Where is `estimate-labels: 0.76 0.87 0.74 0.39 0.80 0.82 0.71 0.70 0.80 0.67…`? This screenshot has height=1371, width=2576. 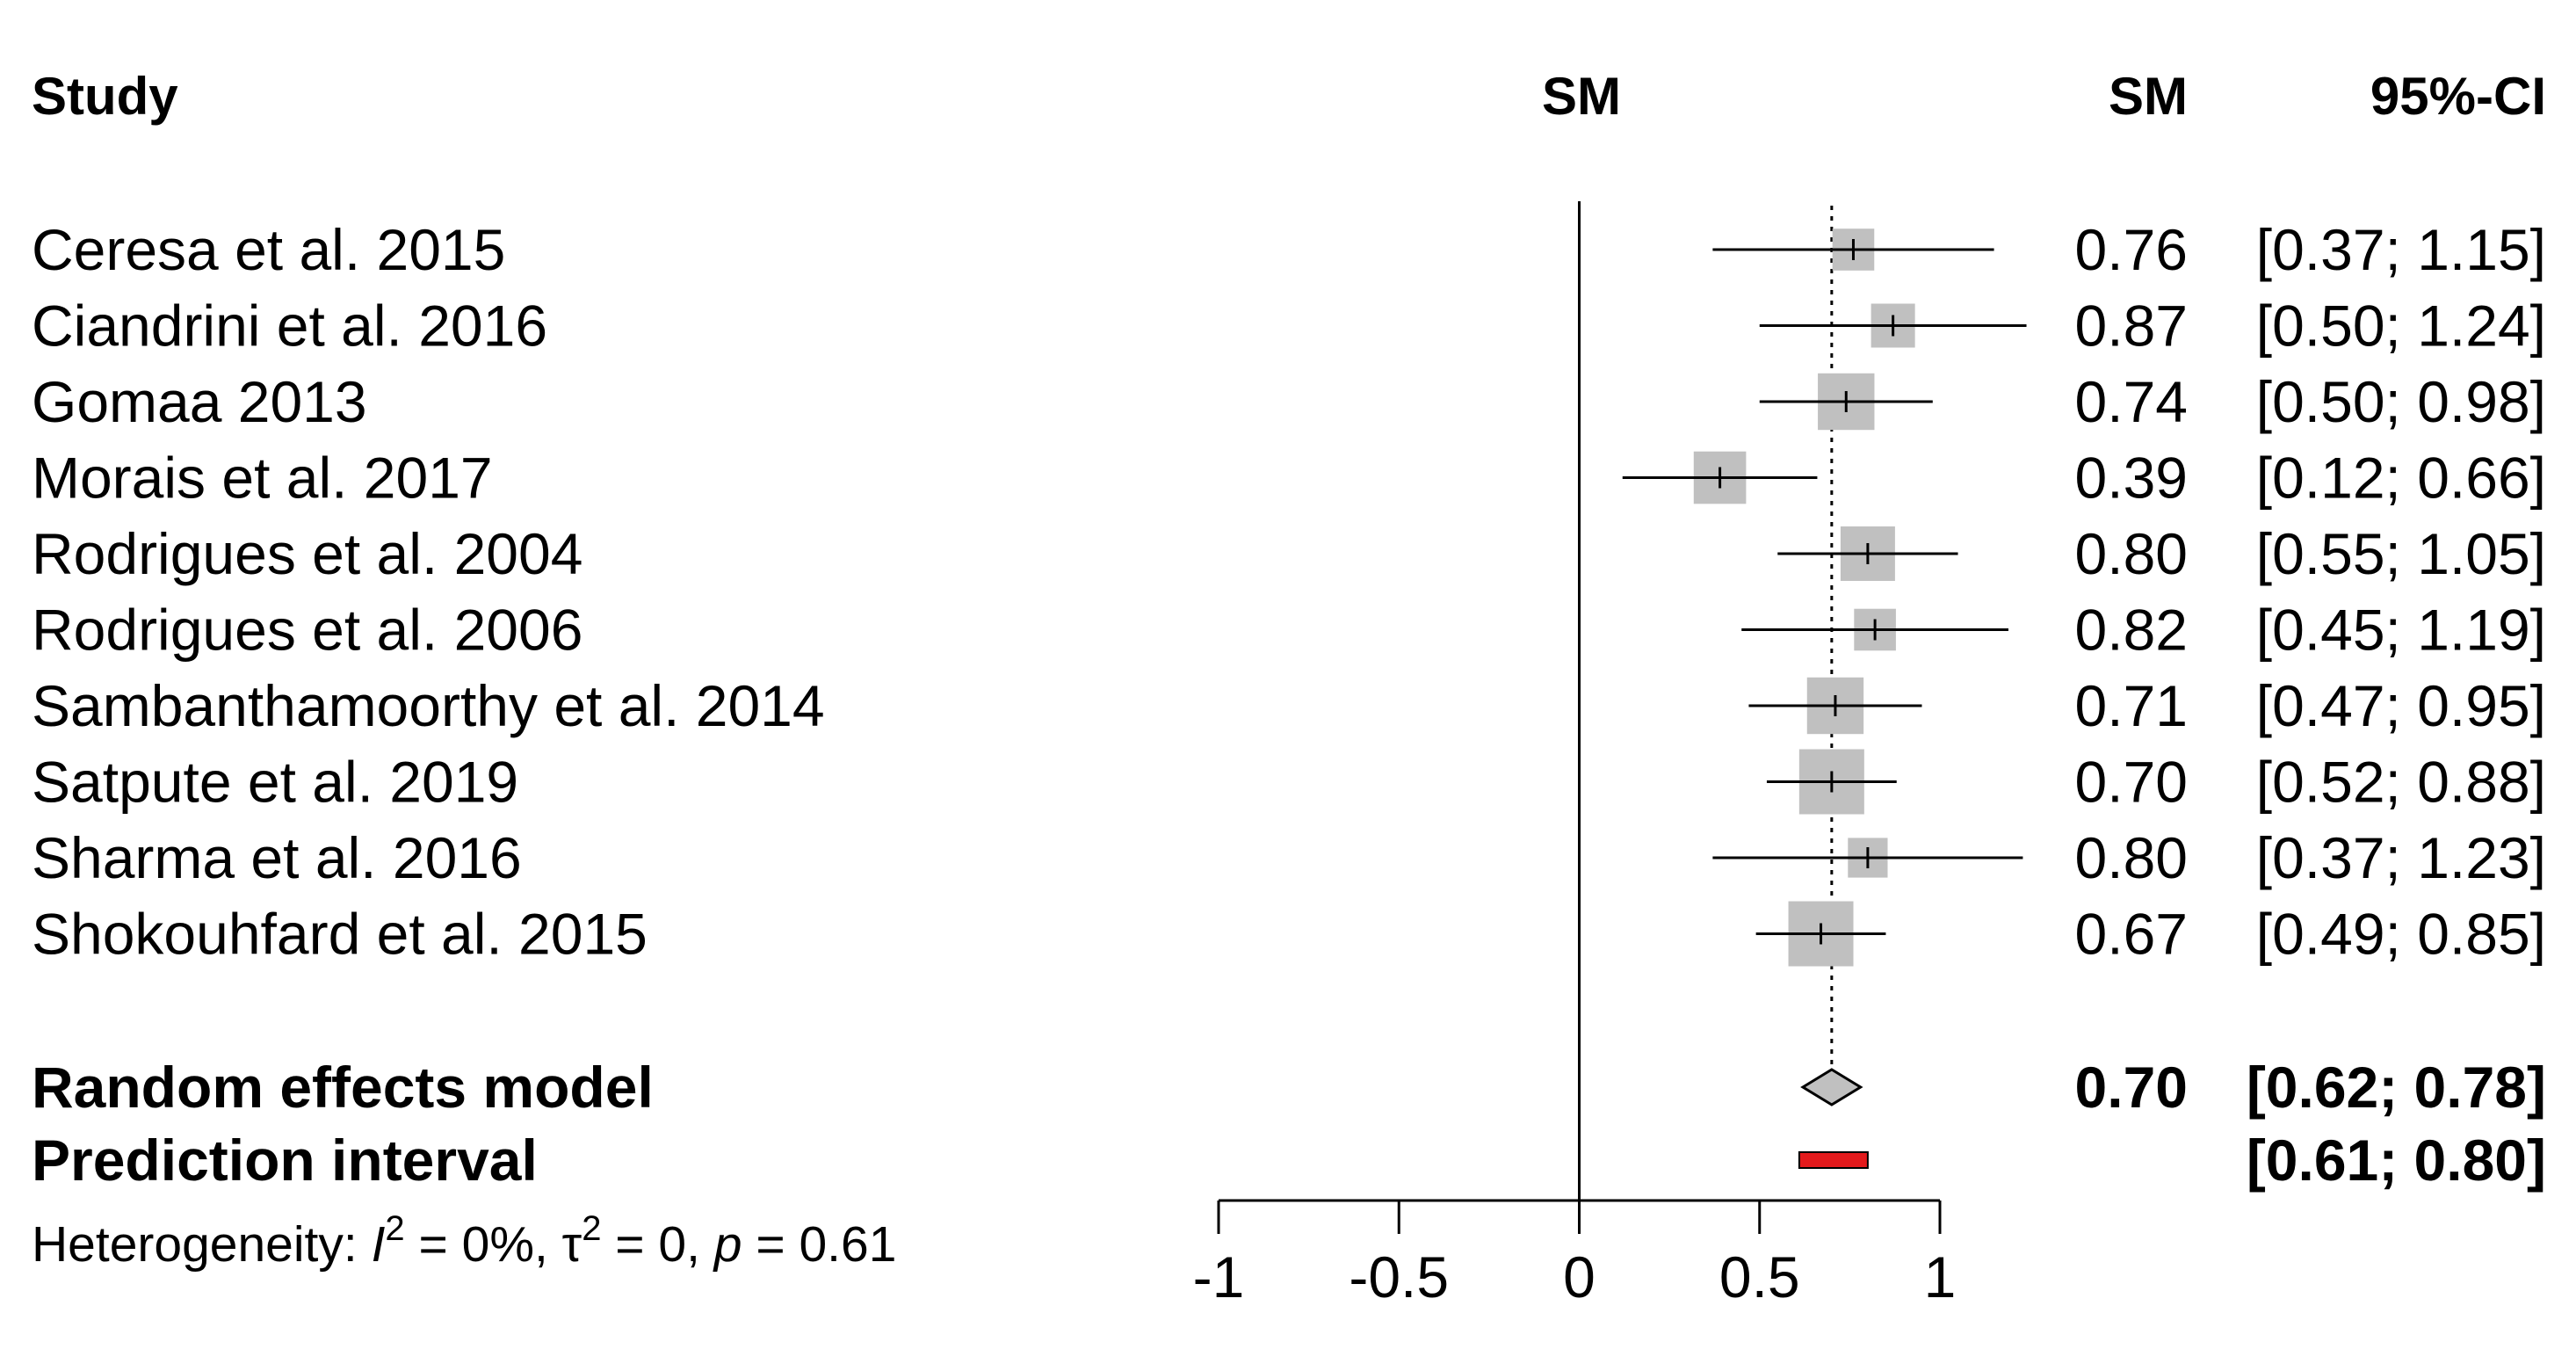
estimate-labels: 0.76 0.87 0.74 0.39 0.80 0.82 0.71 0.70 0.80 0.67… is located at coordinates (2131, 668).